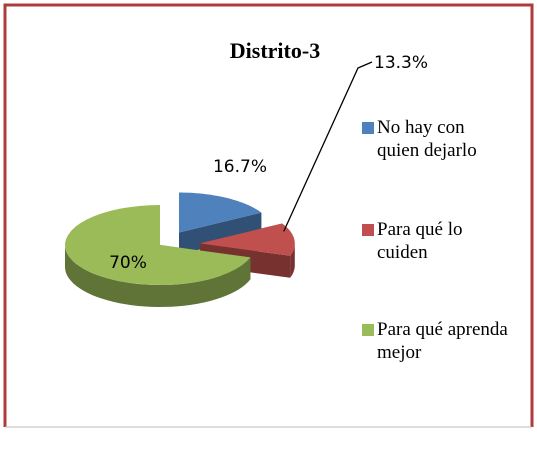 The height and width of the screenshot is (451, 537). I want to click on slice-wall, so click(220, 233).